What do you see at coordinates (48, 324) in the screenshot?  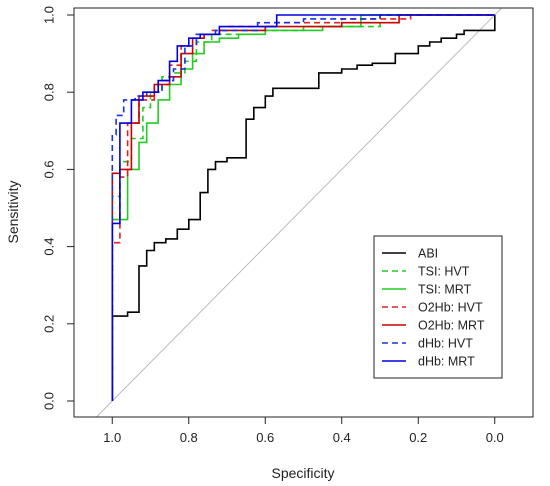 I see `y-tick-label: 0.2` at bounding box center [48, 324].